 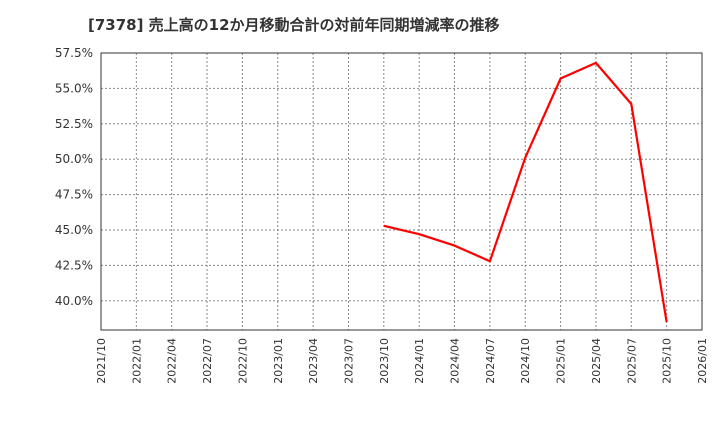 What do you see at coordinates (294, 25) in the screenshot?
I see `chart-title: [7378] 売上高の12か月移動合計の対前年同期増減率の推移` at bounding box center [294, 25].